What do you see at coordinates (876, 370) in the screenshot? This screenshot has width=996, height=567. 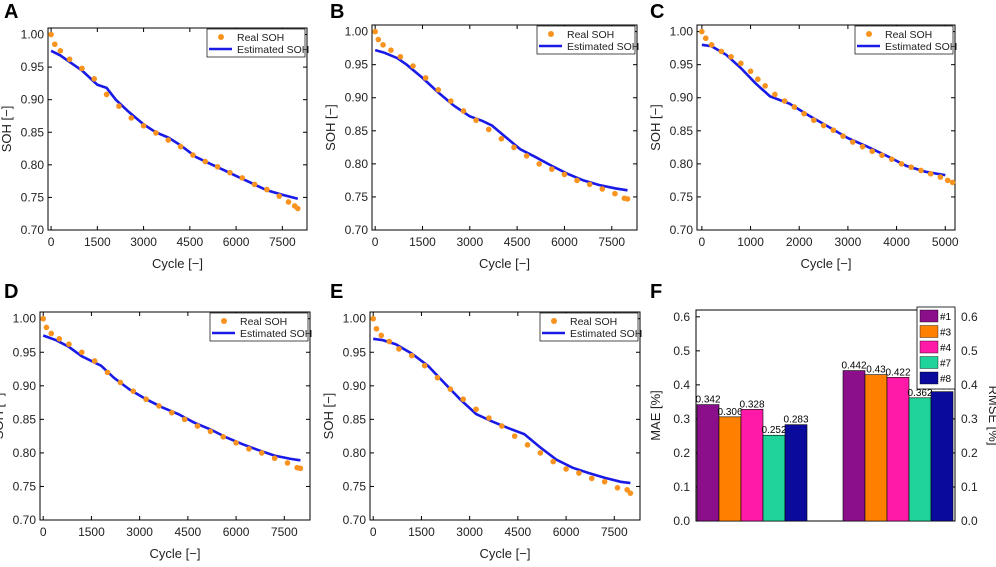 I see `bar-value-label: 0.43` at bounding box center [876, 370].